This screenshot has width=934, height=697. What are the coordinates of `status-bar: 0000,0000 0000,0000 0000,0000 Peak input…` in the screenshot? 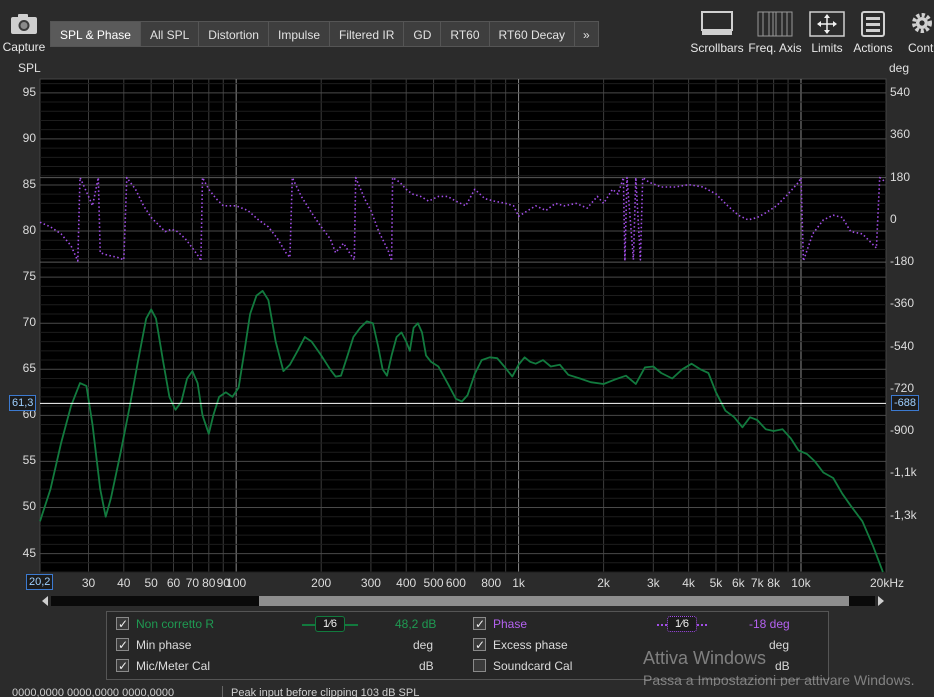 It's located at (467, 691).